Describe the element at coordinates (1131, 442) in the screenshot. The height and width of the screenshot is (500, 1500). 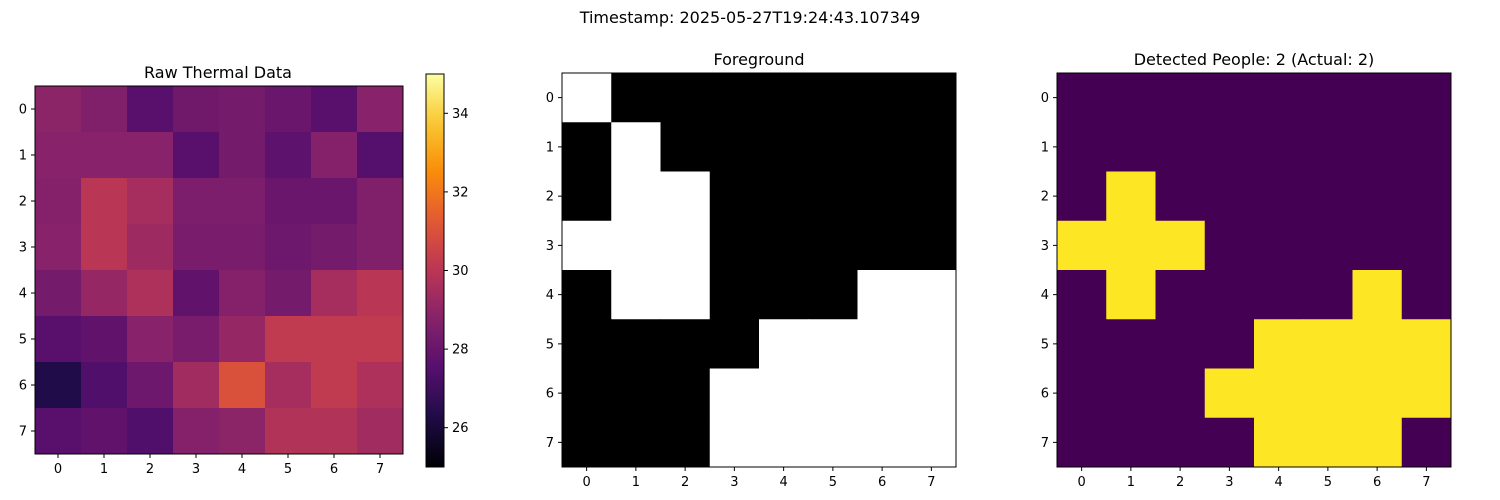
I see `cell-r7-c1` at that location.